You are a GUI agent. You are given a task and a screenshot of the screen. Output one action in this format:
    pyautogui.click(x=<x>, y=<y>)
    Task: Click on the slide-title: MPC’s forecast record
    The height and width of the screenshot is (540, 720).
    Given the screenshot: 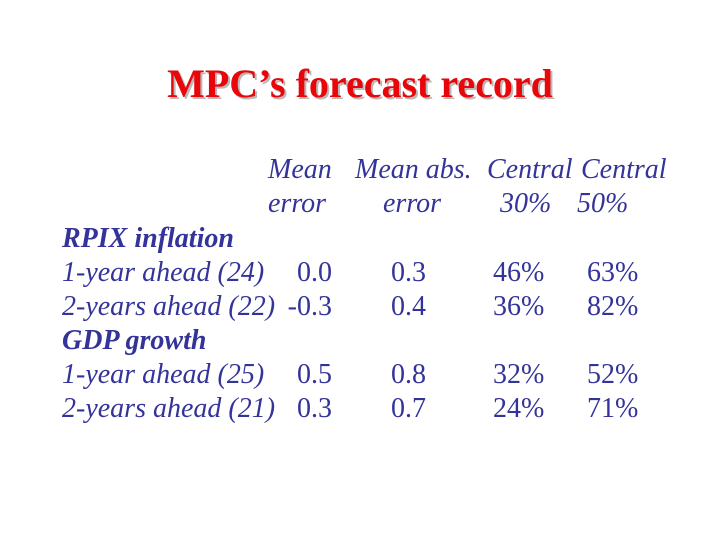 What is the action you would take?
    pyautogui.click(x=360, y=83)
    